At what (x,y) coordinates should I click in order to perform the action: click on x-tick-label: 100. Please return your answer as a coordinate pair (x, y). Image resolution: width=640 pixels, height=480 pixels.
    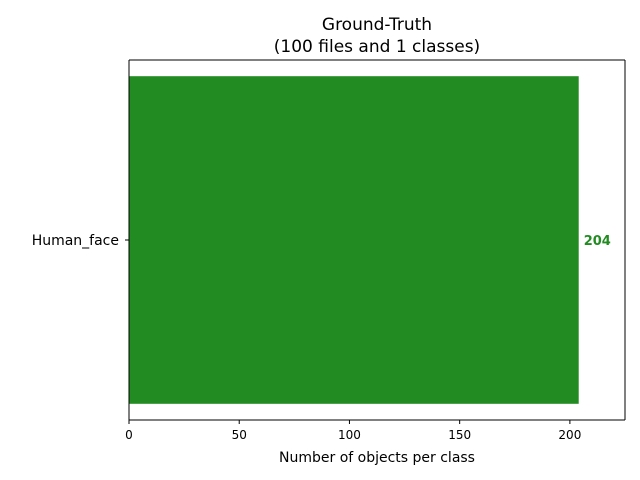
    Looking at the image, I should click on (349, 435).